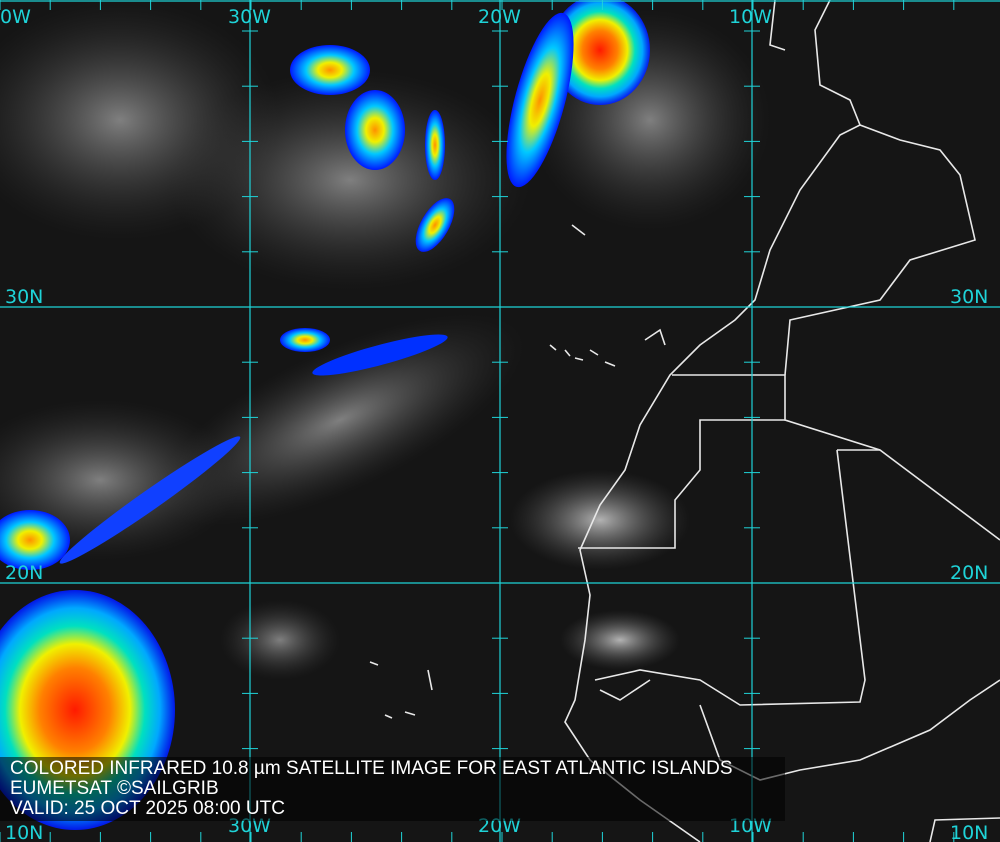 The width and height of the screenshot is (1000, 842). I want to click on right-lat-label: 20N, so click(969, 573).